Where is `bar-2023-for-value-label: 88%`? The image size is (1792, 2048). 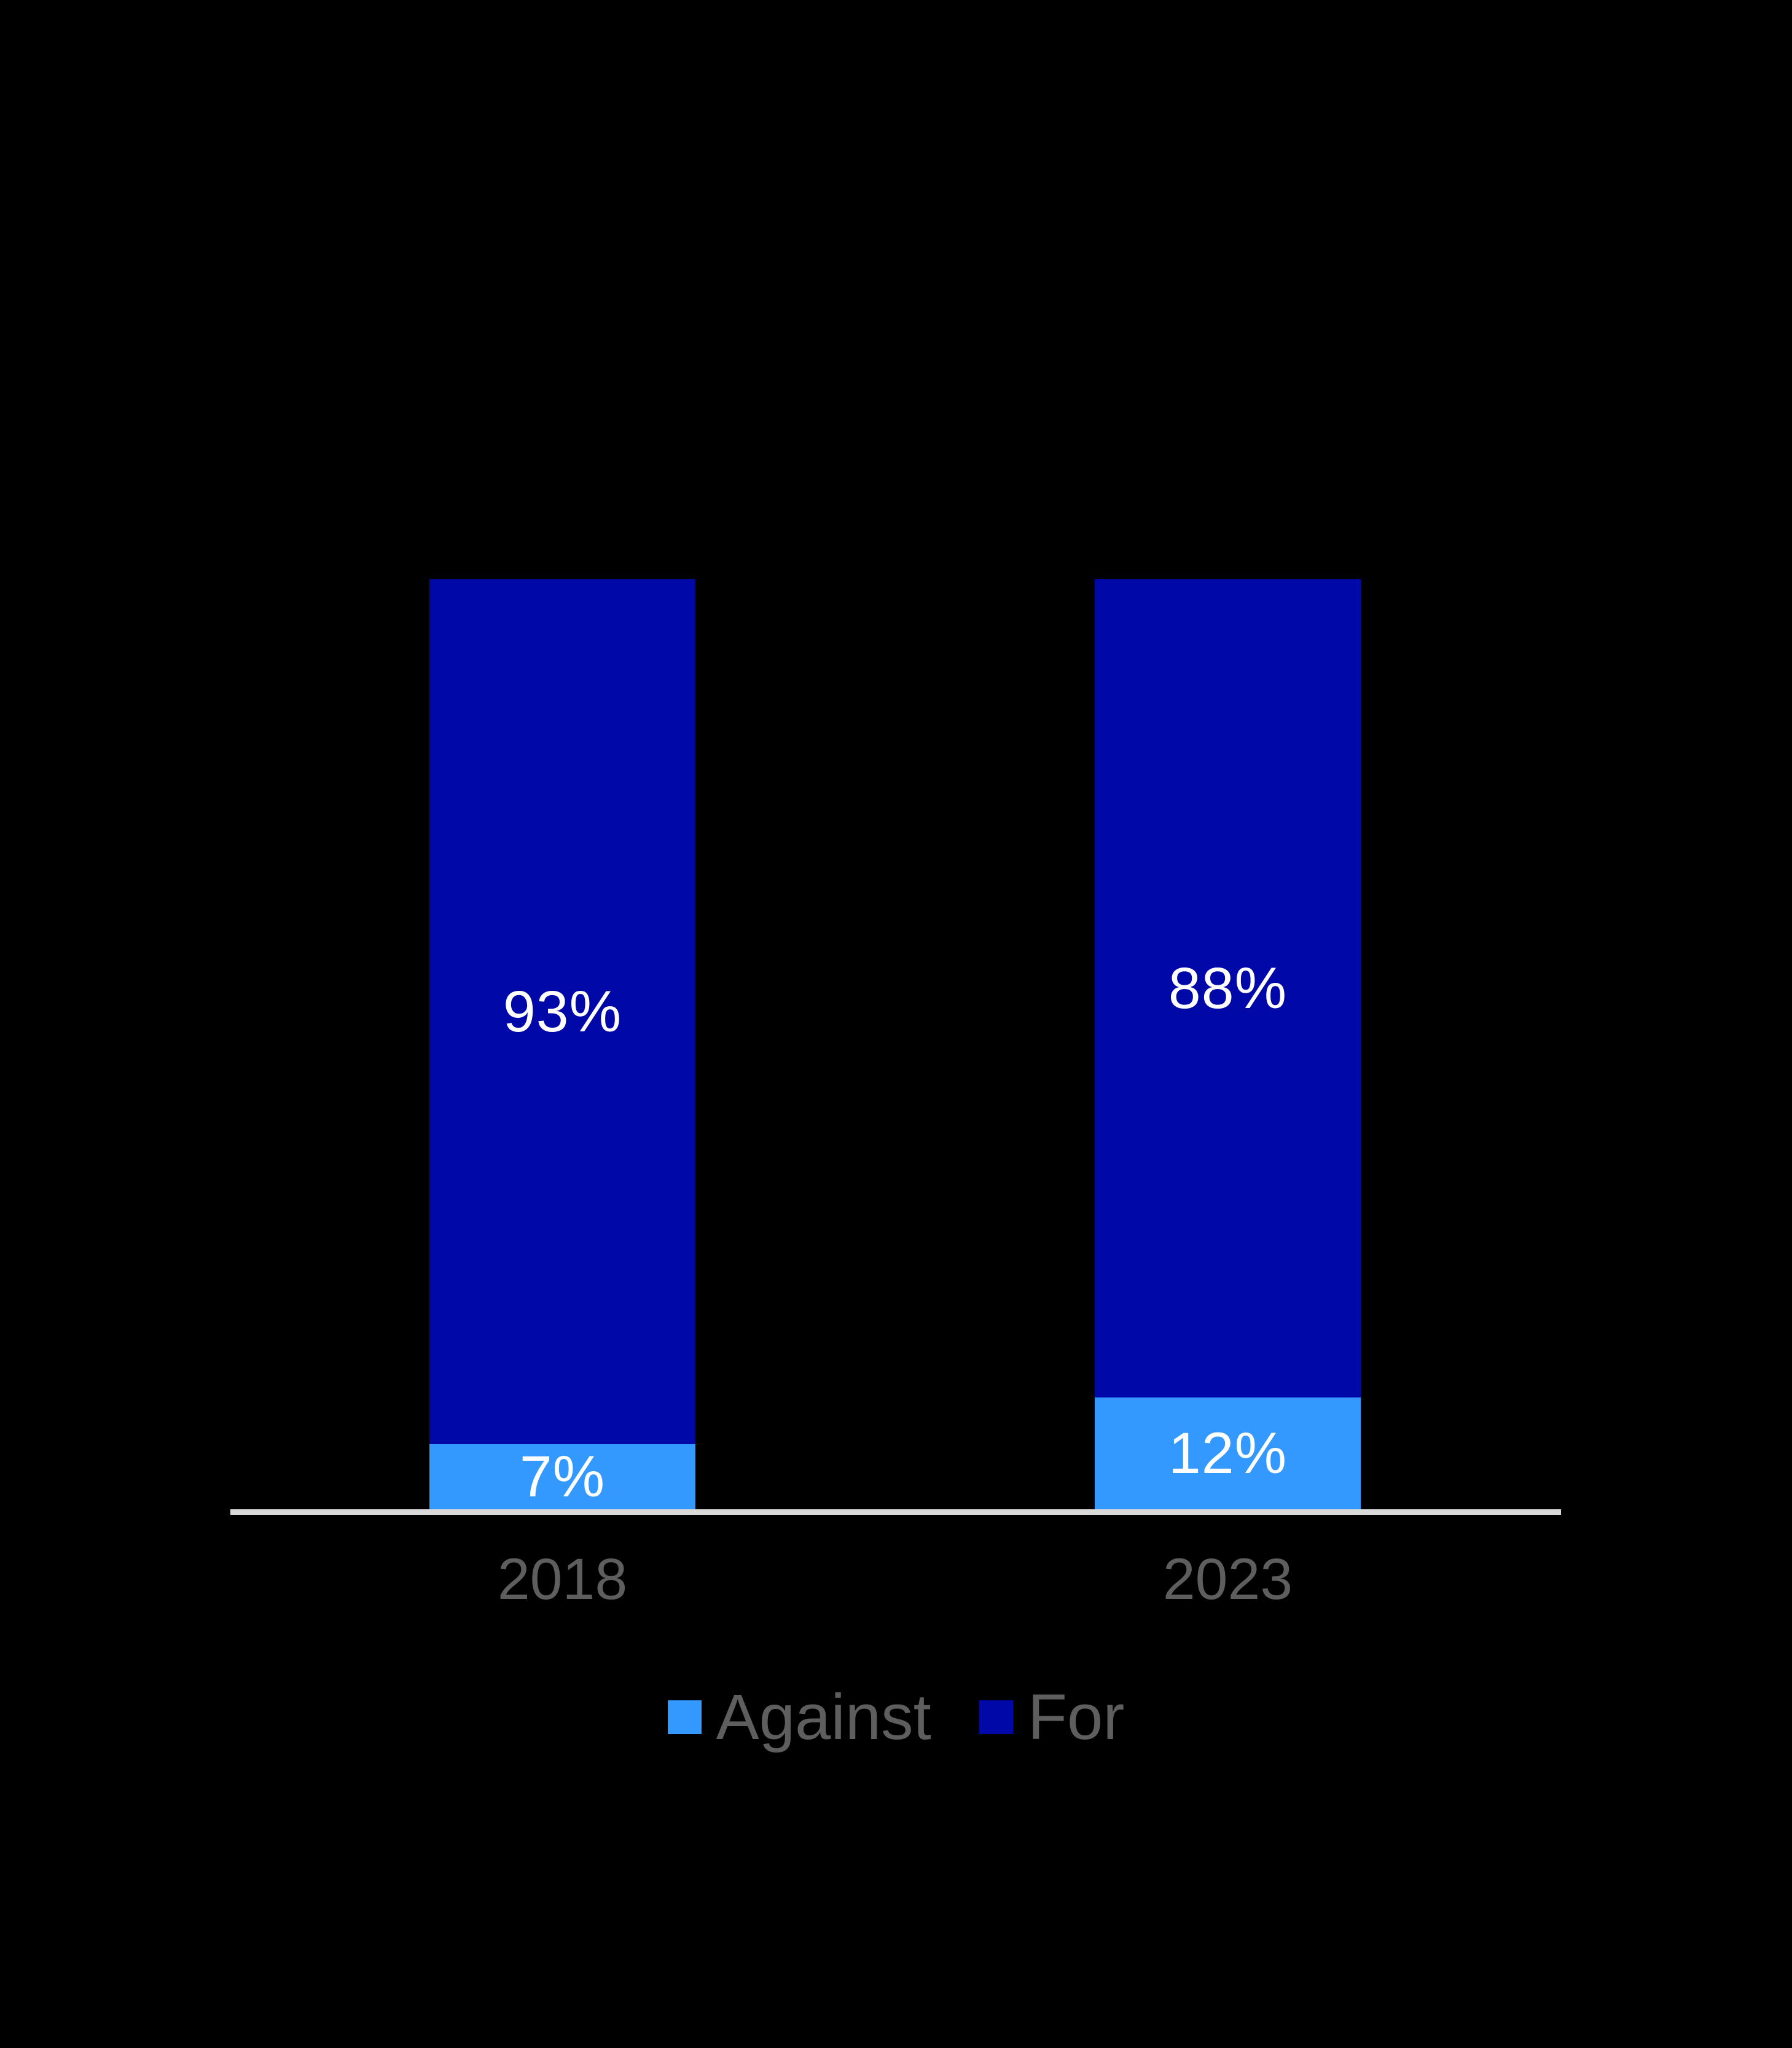 bar-2023-for-value-label: 88% is located at coordinates (1228, 988).